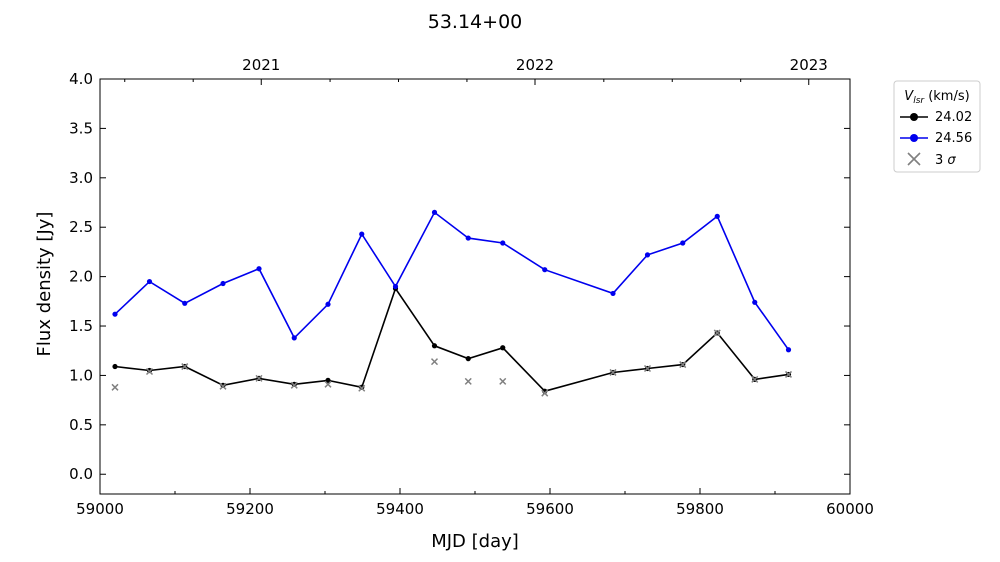 Image resolution: width=1000 pixels, height=562 pixels. I want to click on y-tick-label: 2.0, so click(81, 277).